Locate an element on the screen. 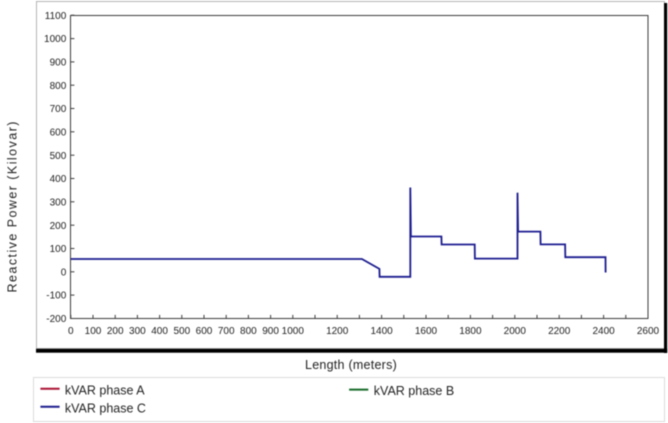 The width and height of the screenshot is (668, 423). svg-text: 2600 is located at coordinates (648, 331).